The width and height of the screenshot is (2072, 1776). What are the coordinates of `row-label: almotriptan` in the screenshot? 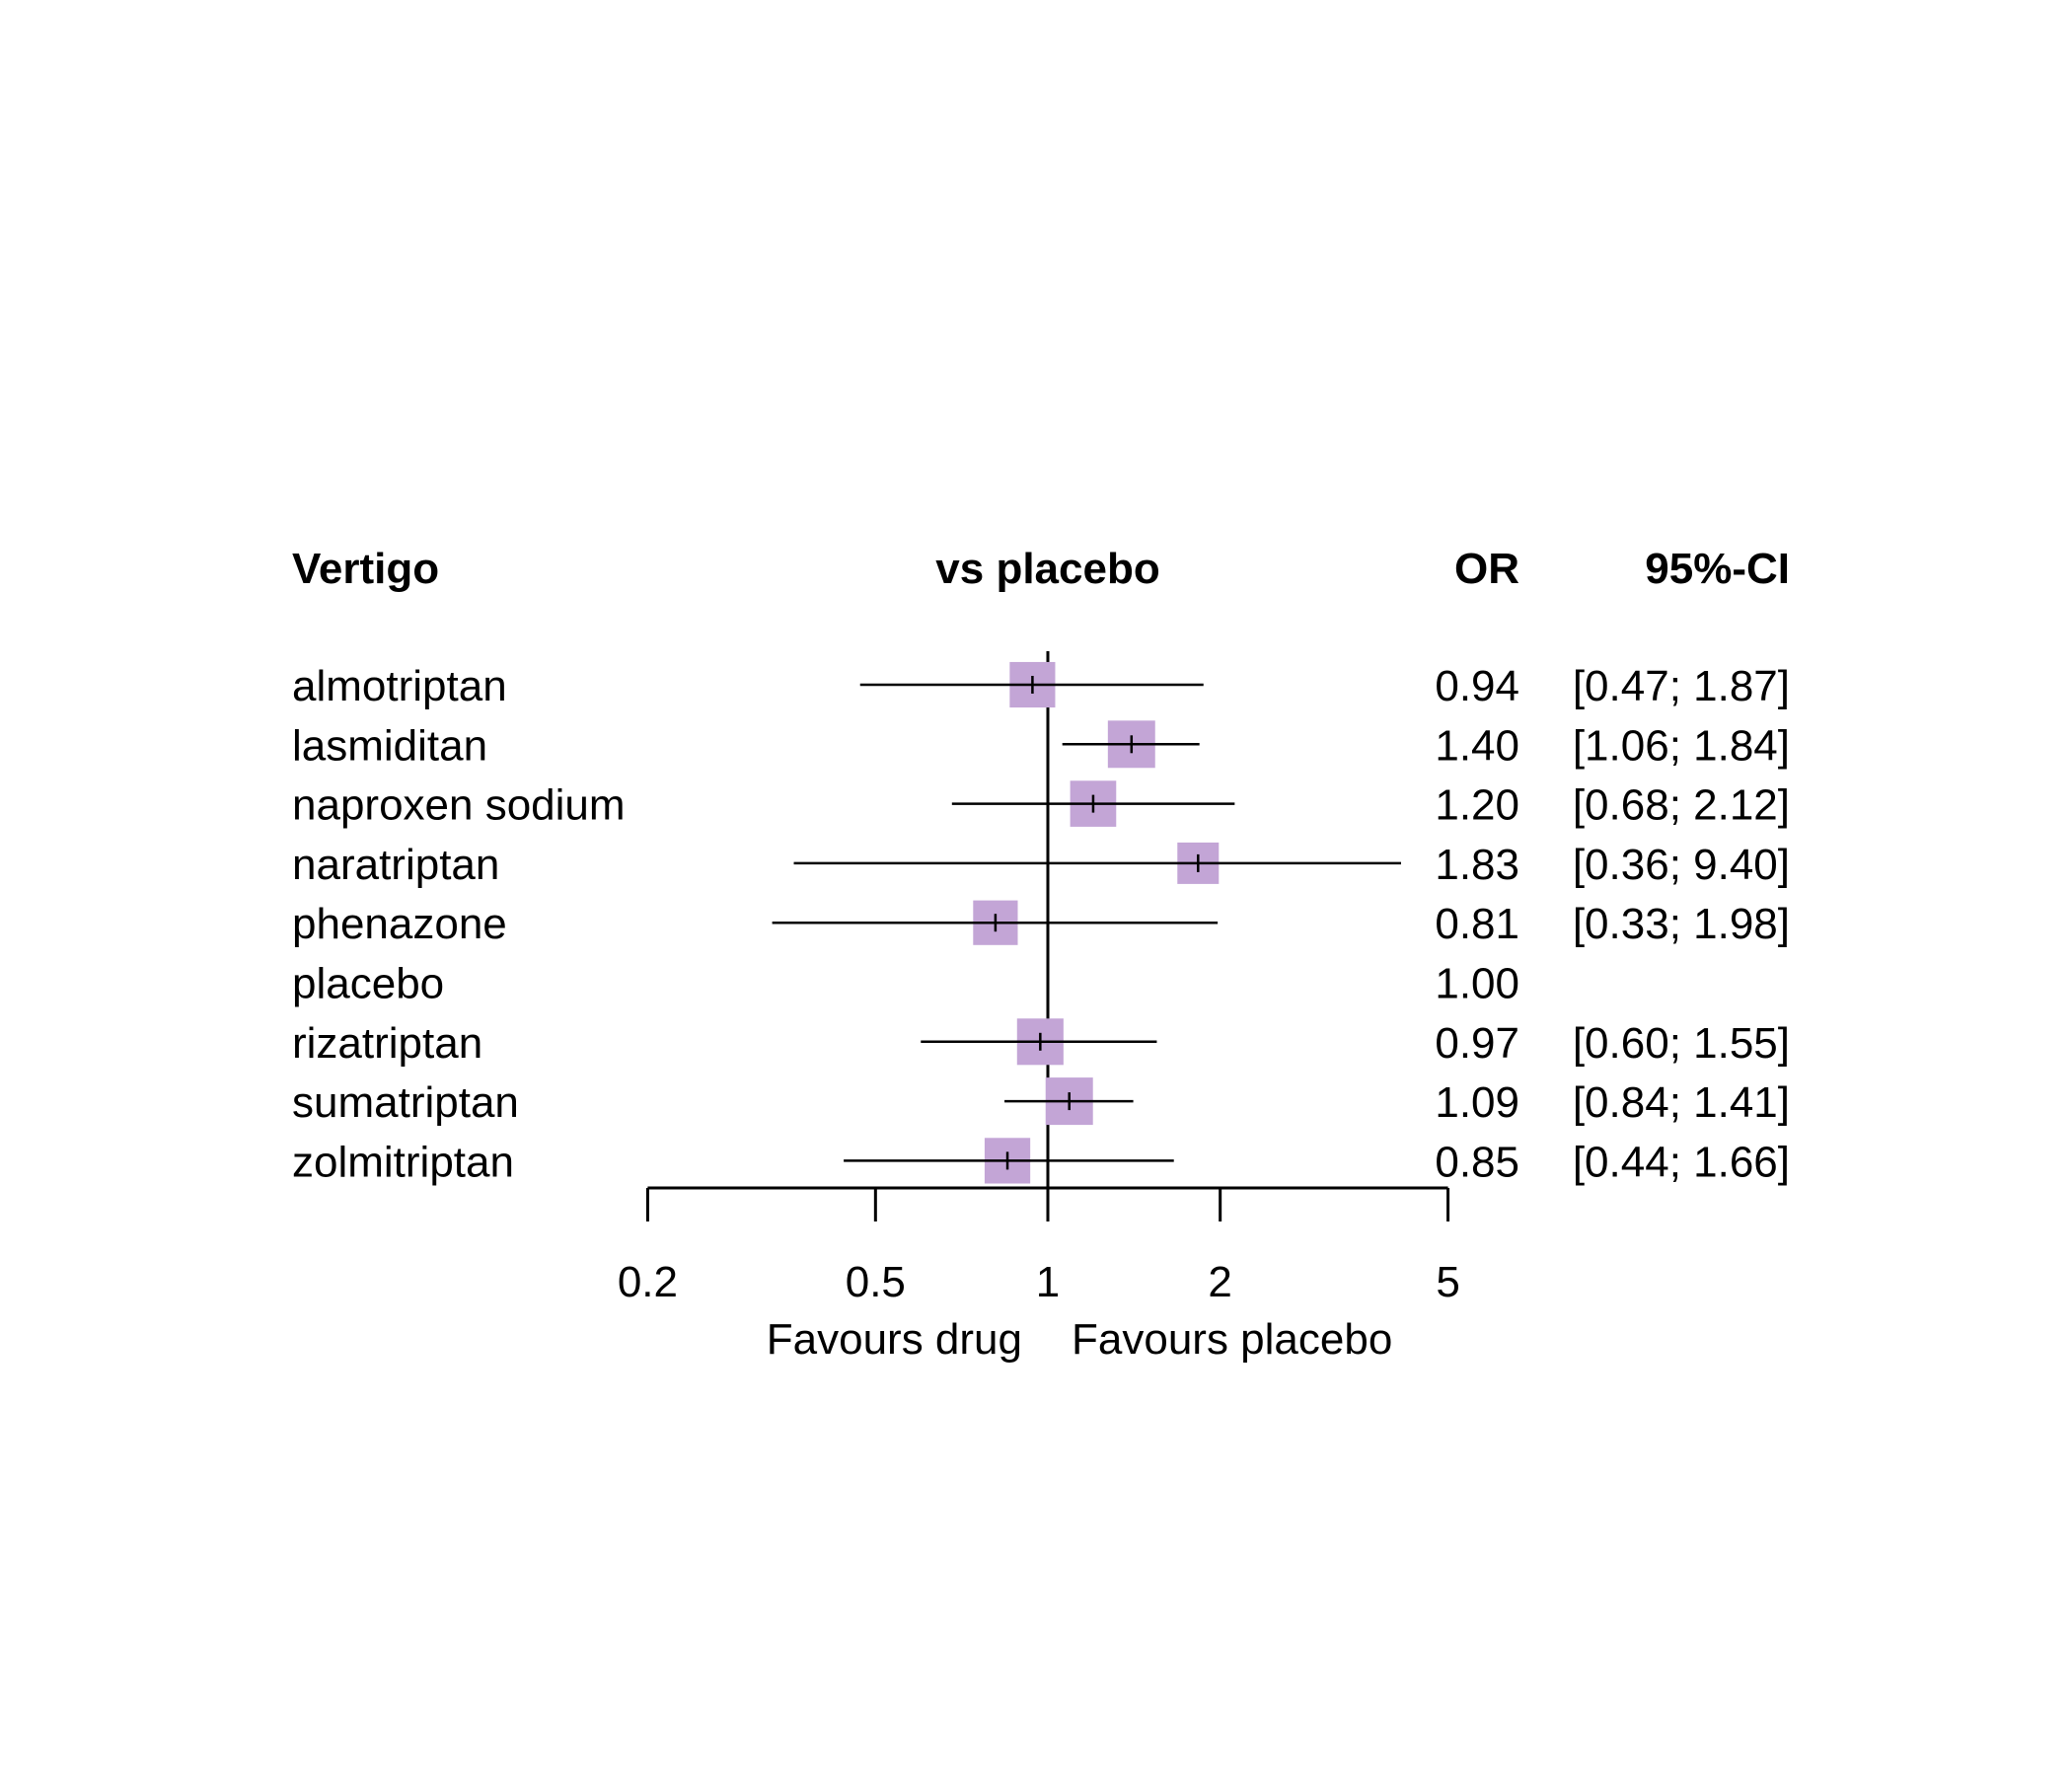 It's located at (400, 686).